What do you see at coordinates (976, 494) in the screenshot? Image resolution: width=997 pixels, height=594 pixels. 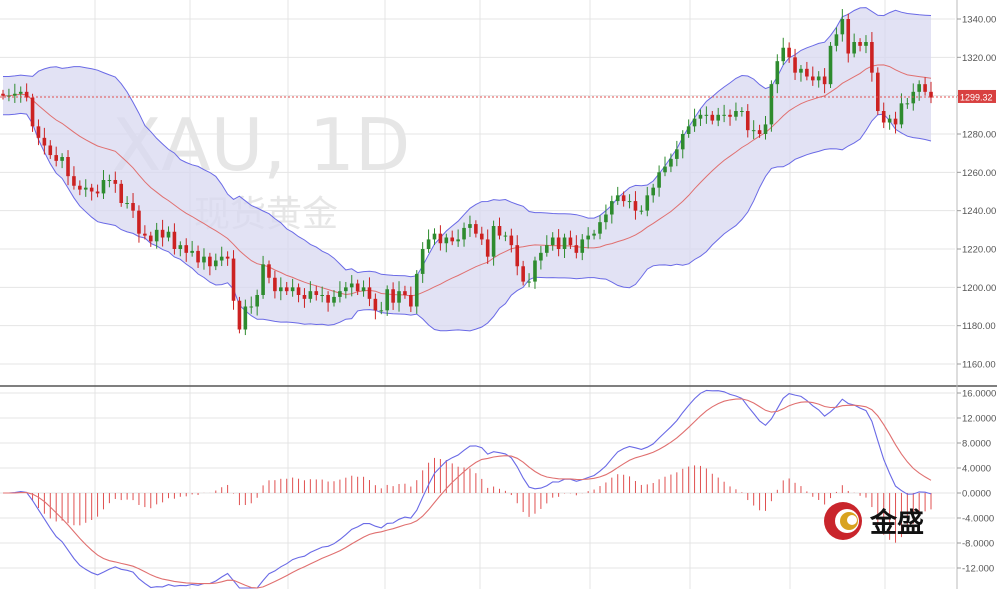 I see `macd-tick-label: 0.0000` at bounding box center [976, 494].